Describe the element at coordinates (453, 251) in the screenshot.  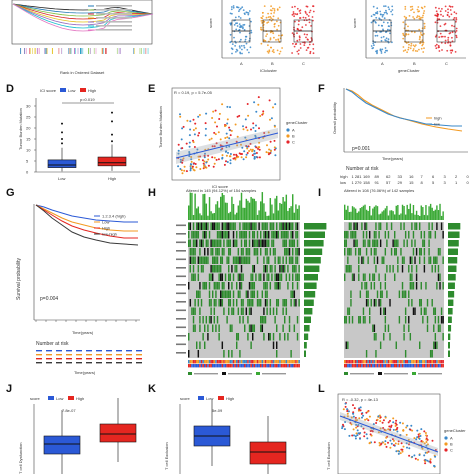
I see `i-side-bar` at that location.